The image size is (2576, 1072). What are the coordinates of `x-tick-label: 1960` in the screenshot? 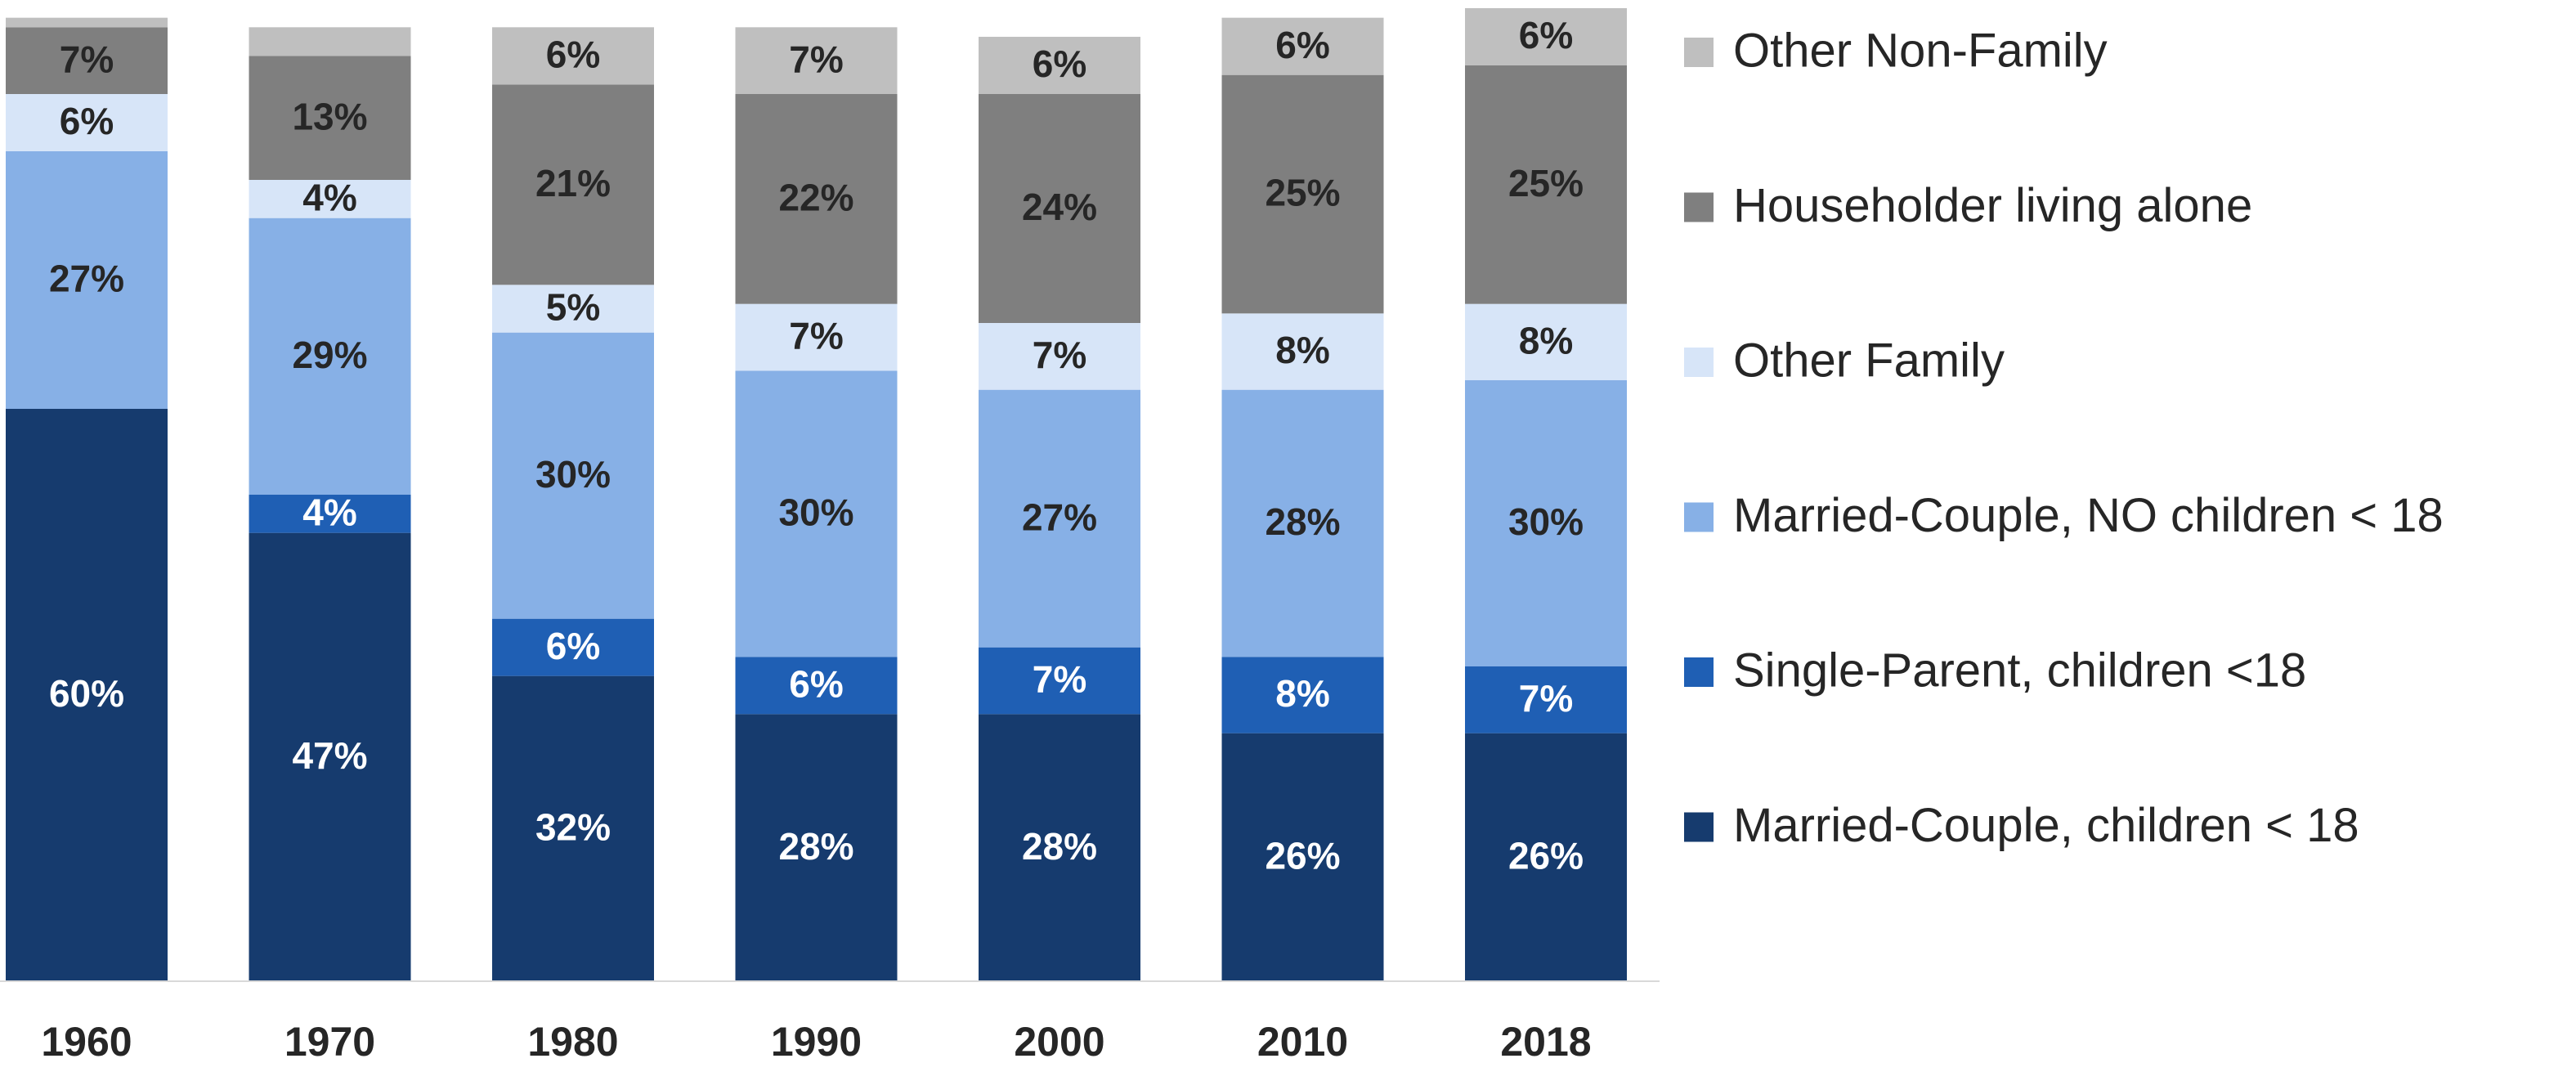 It's located at (86, 1042).